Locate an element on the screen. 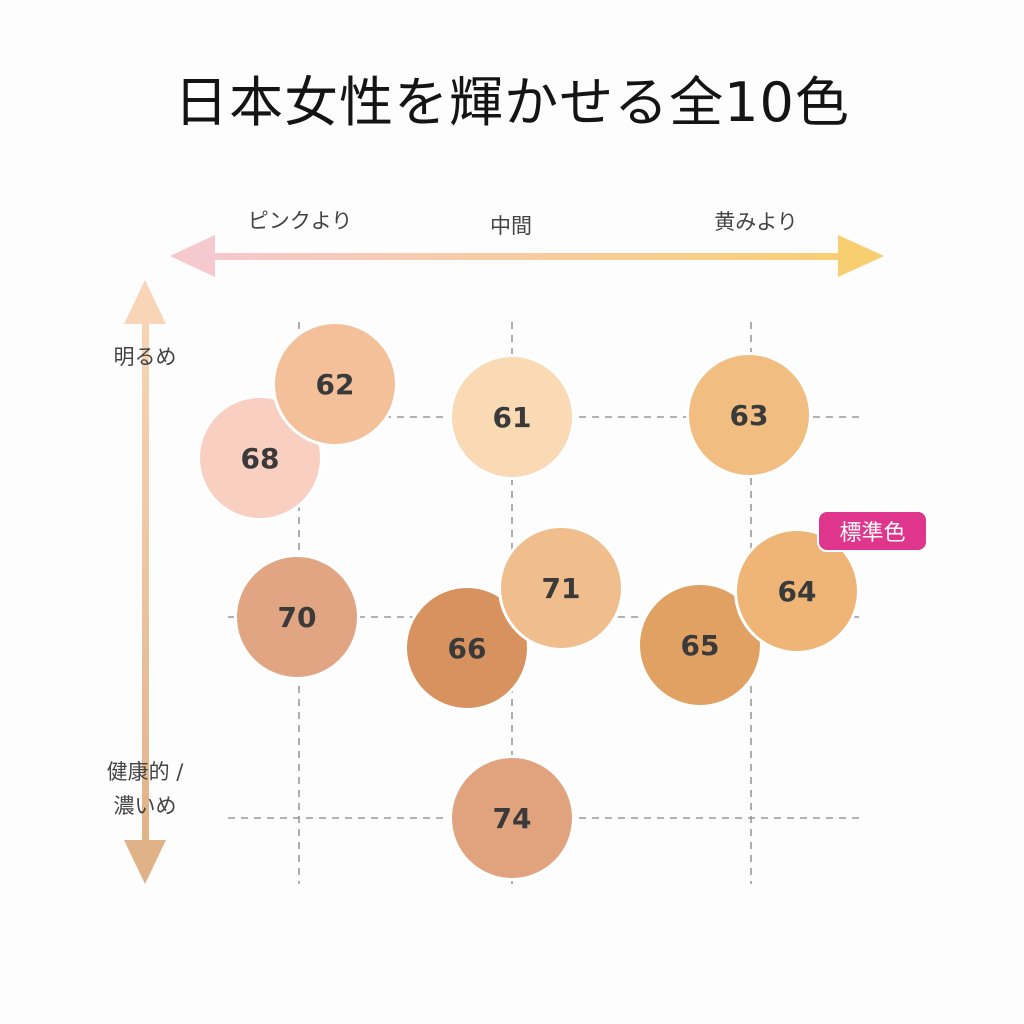 This screenshot has width=1024, height=1024. shade-66-label: 66 is located at coordinates (467, 648).